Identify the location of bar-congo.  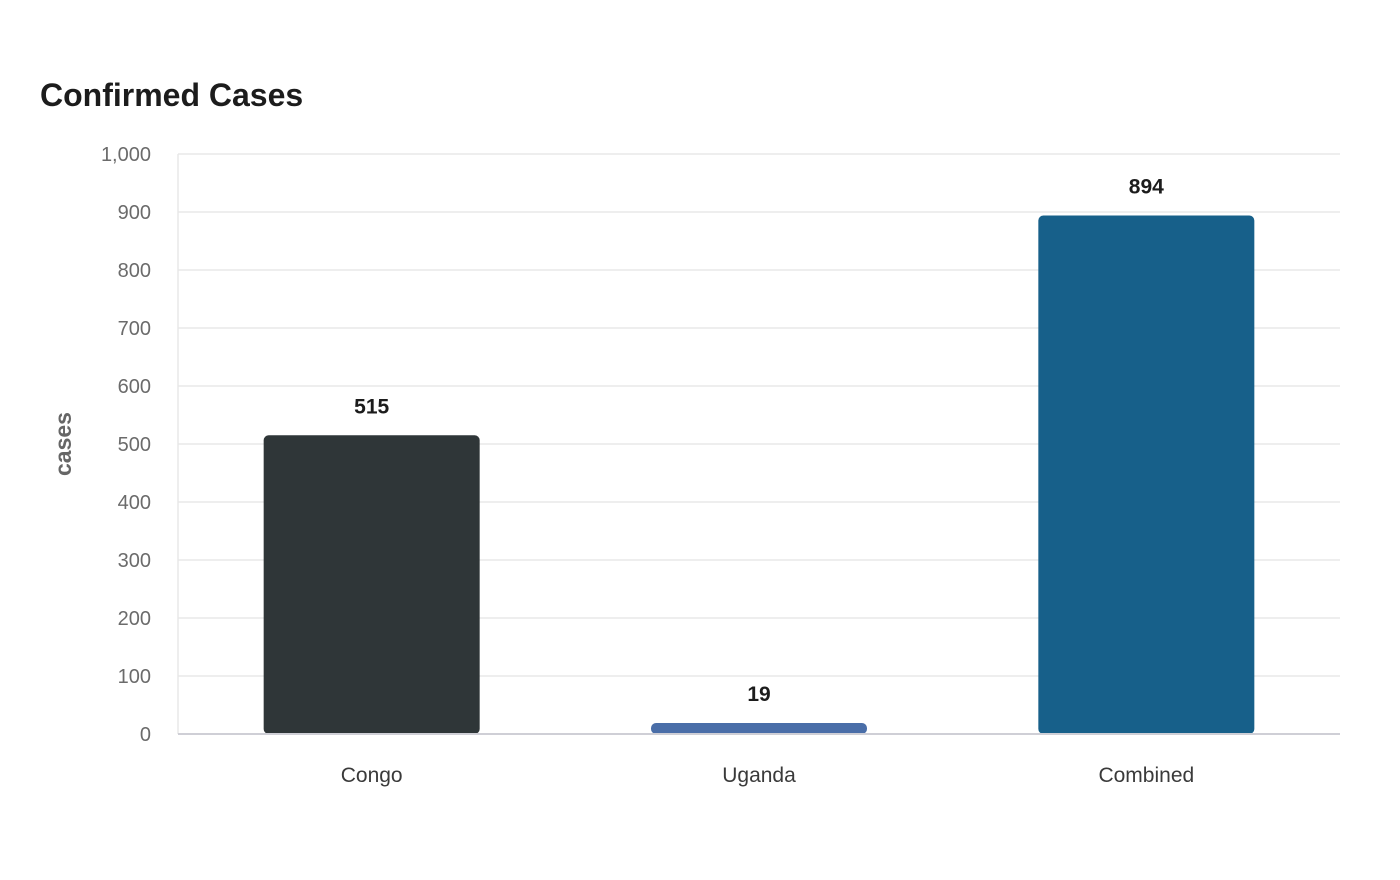
(371, 584).